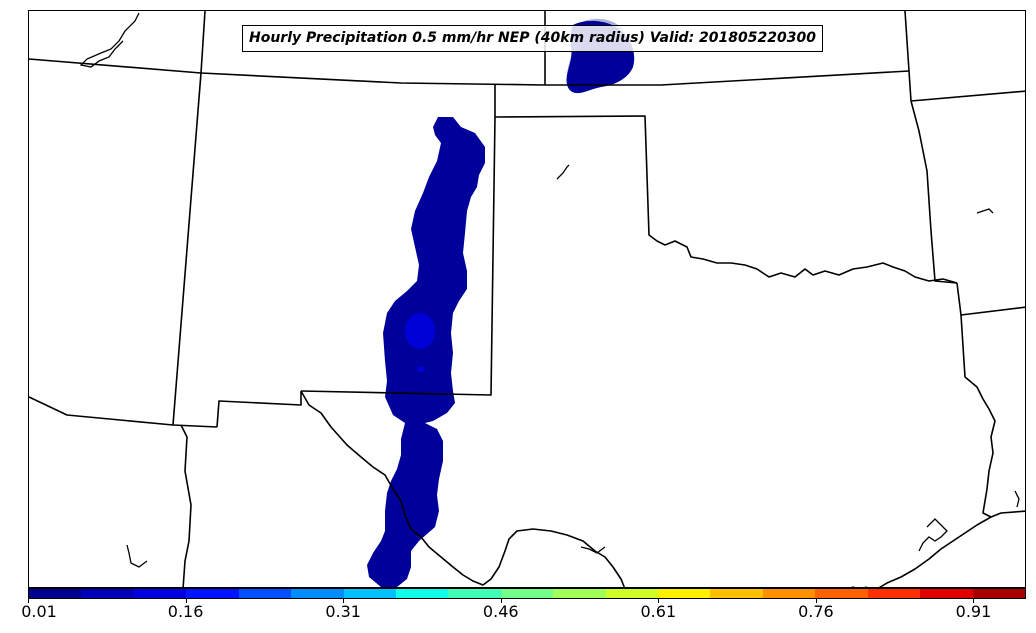 The width and height of the screenshot is (1036, 633). I want to click on border-texas-louisiana, so click(978, 416).